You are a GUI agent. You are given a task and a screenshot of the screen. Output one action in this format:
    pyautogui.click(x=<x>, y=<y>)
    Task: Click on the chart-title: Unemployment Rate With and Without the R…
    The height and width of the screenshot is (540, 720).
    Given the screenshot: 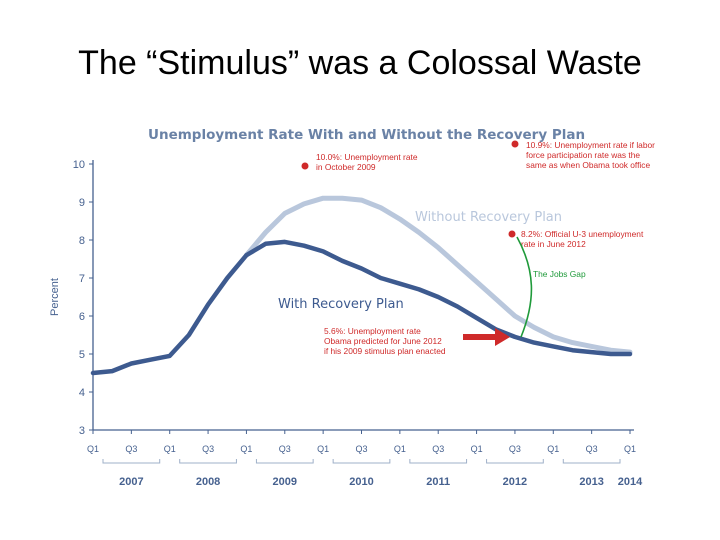 What is the action you would take?
    pyautogui.click(x=366, y=135)
    